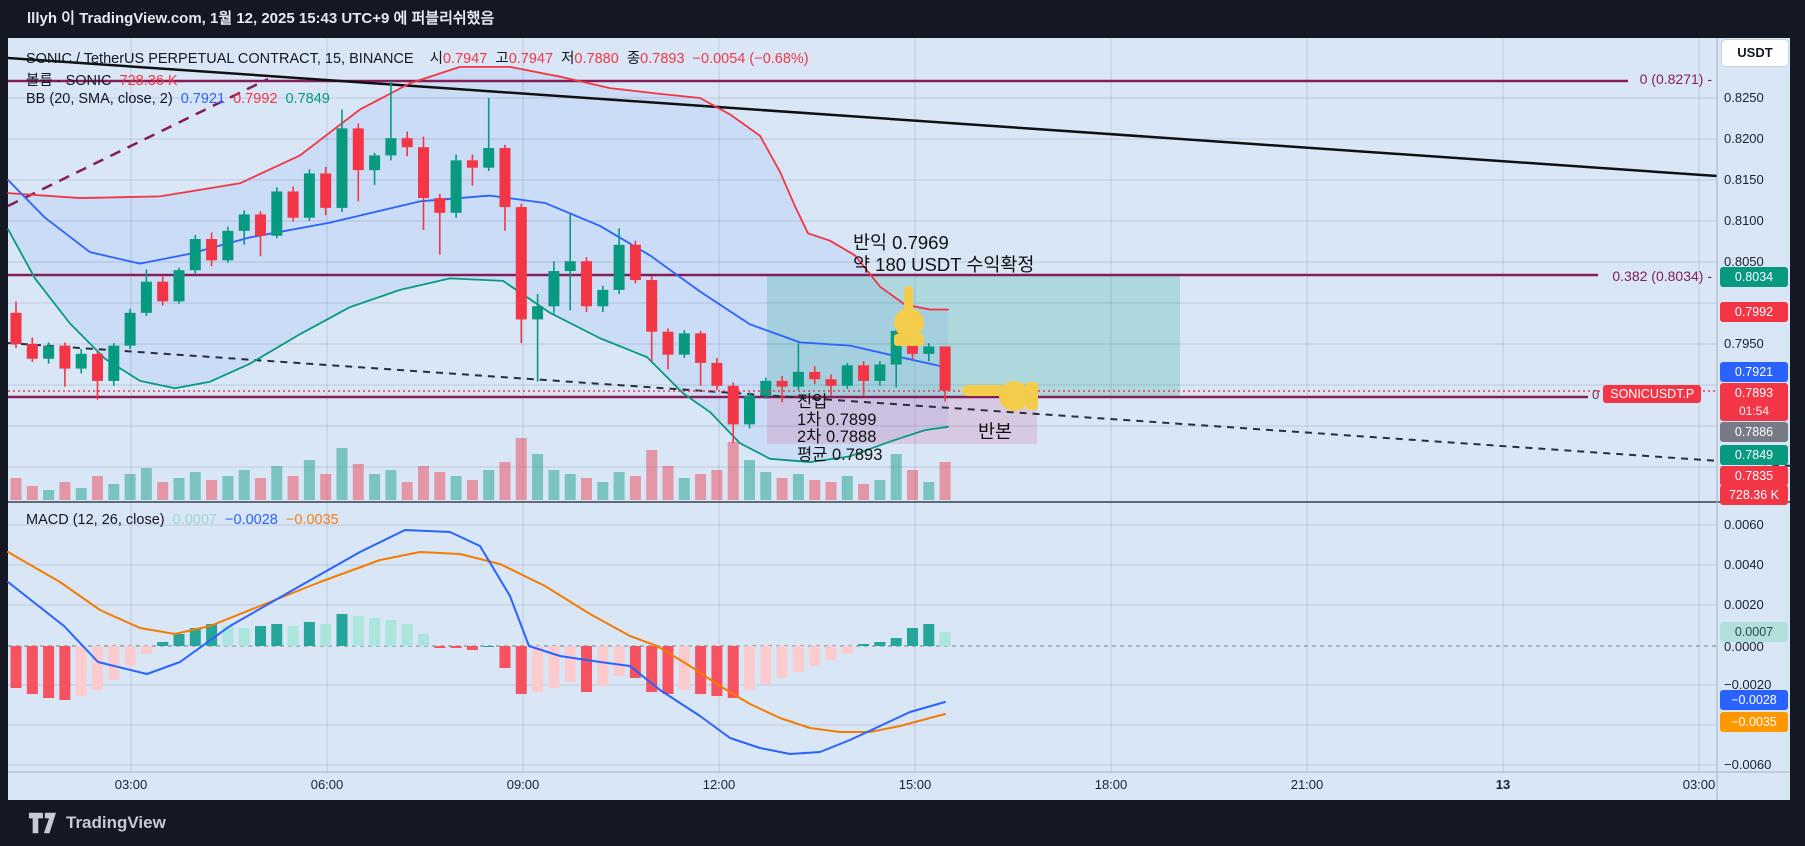  Describe the element at coordinates (523, 784) in the screenshot. I see `time-label: 09:00` at that location.